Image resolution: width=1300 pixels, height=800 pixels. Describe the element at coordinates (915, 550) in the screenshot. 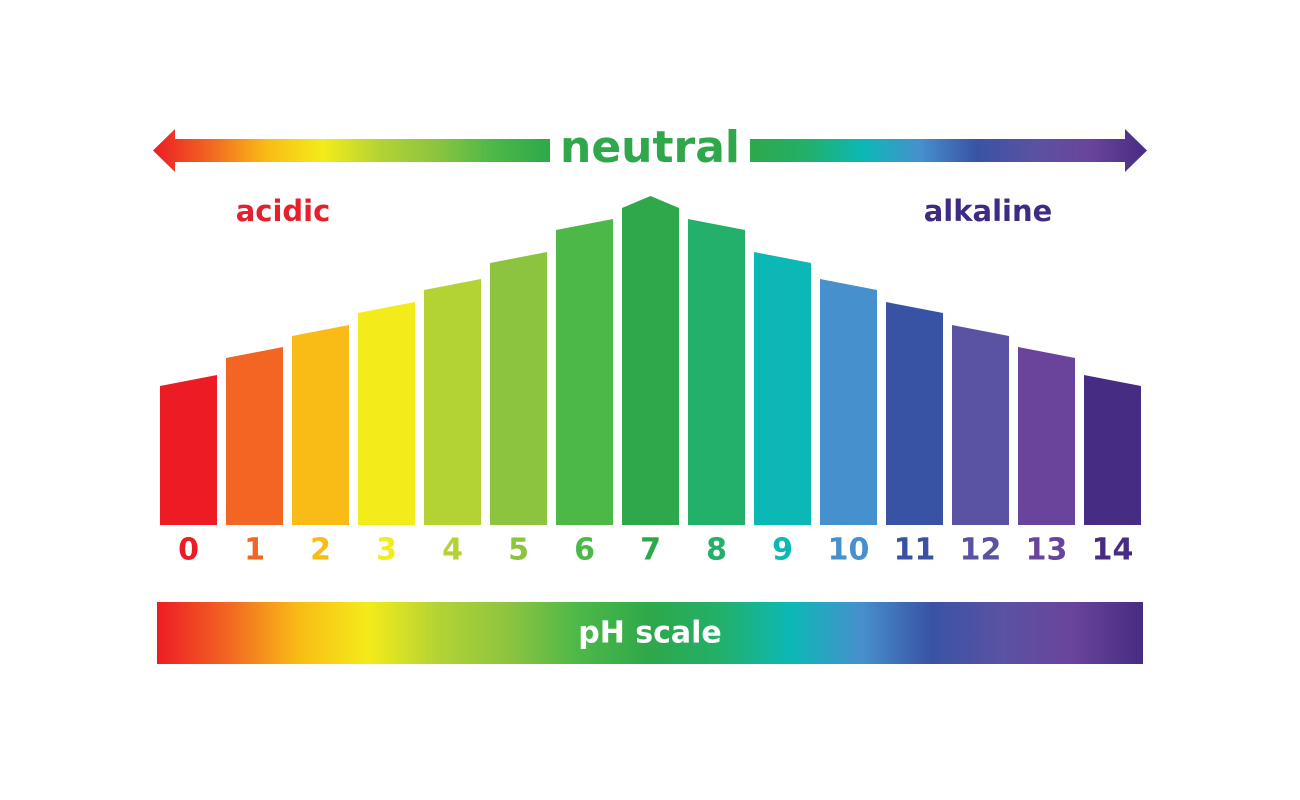

I see `ph-number: 11` at that location.